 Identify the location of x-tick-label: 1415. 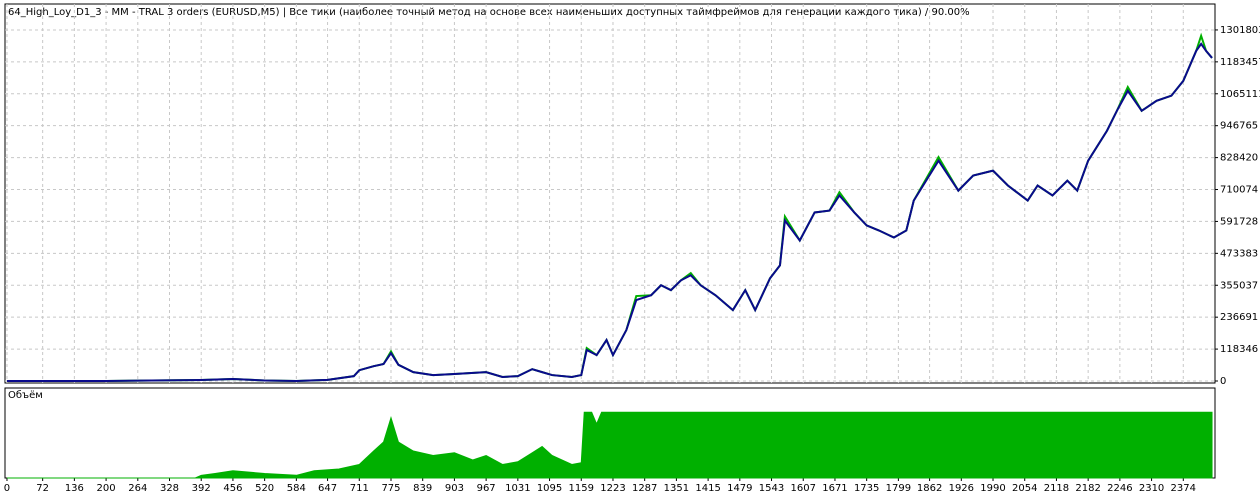
(707, 488).